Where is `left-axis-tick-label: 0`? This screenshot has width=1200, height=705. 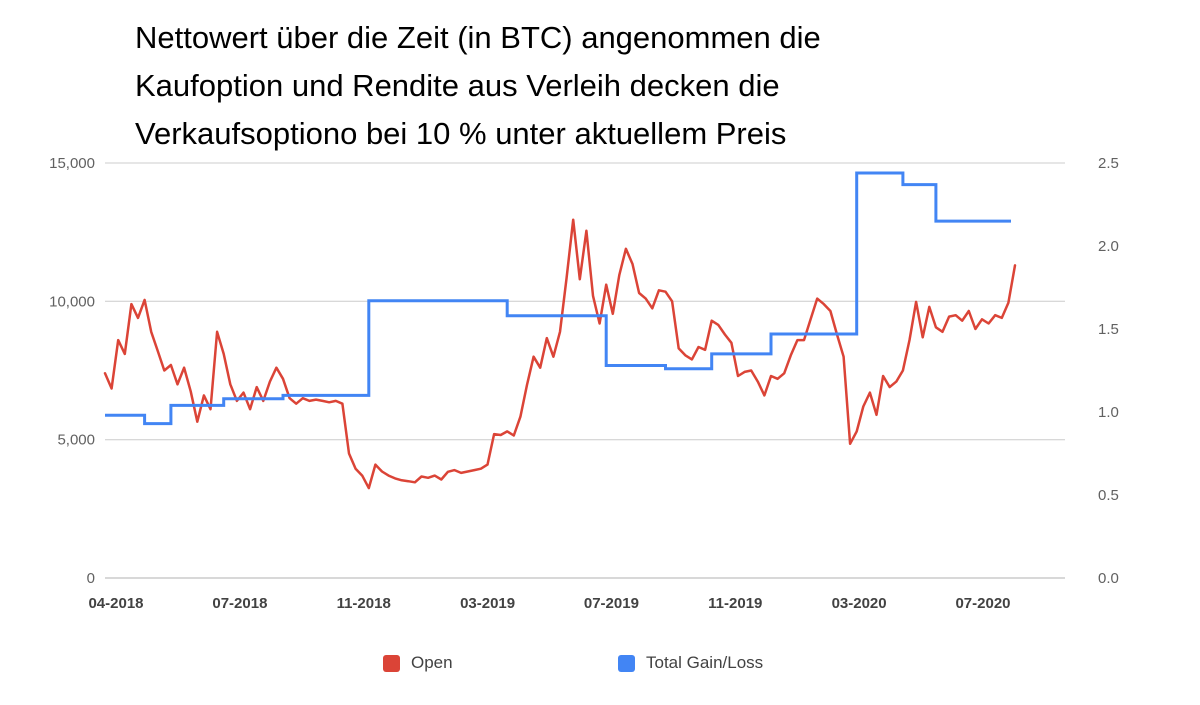 left-axis-tick-label: 0 is located at coordinates (91, 578).